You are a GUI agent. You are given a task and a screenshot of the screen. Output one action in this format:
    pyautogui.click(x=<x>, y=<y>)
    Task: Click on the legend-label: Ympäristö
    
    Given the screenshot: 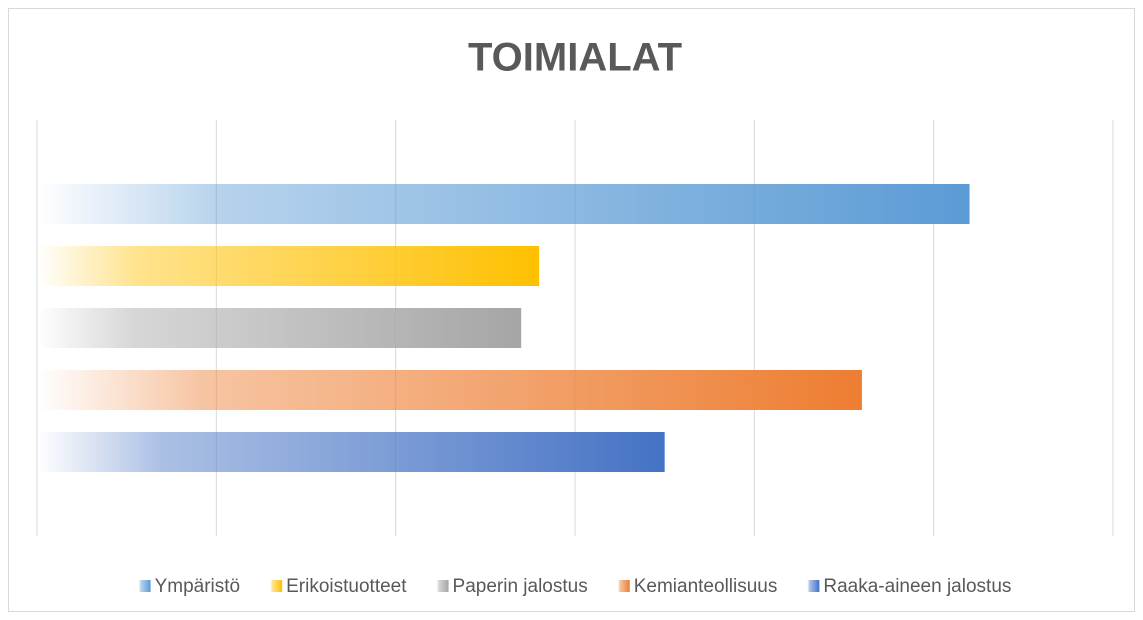 What is the action you would take?
    pyautogui.click(x=198, y=586)
    